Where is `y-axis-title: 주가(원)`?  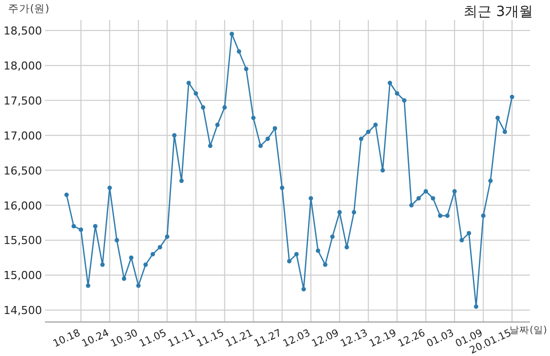
y-axis-title: 주가(원) is located at coordinates (29, 9).